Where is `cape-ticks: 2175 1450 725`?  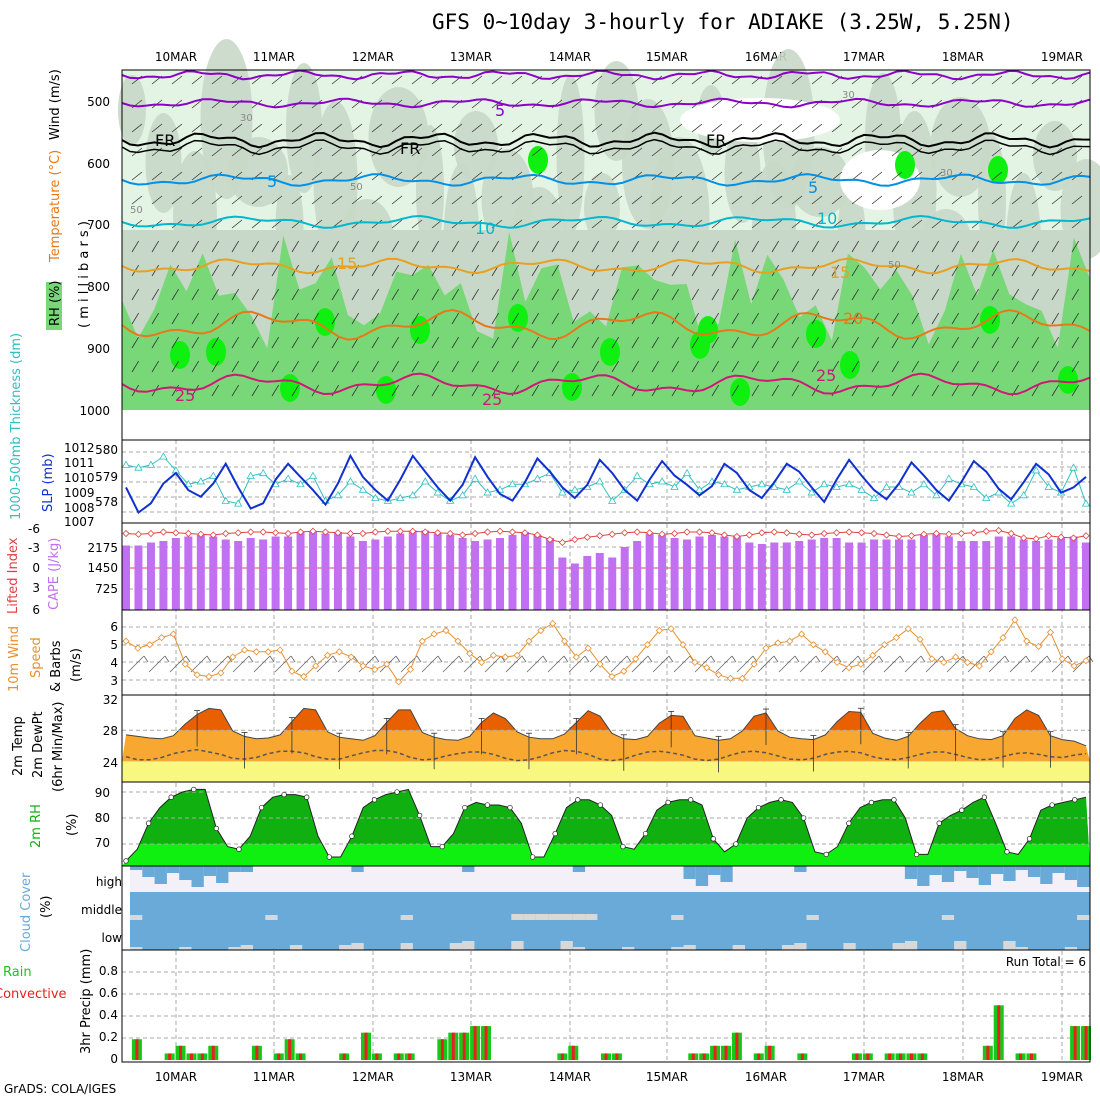
cape-ticks: 2175 1450 725 is located at coordinates (102, 568).